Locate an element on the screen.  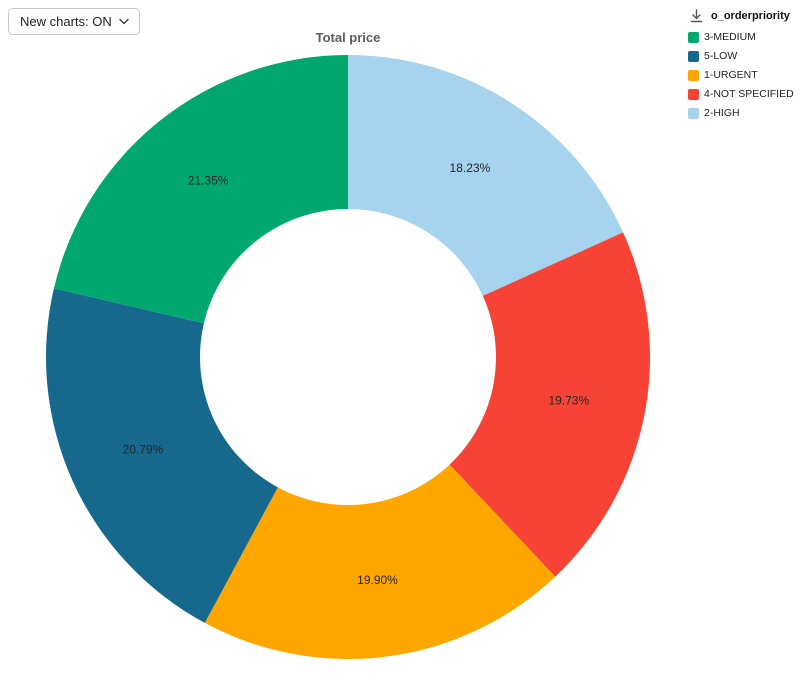
legend-item-5-low: 5-LOW is located at coordinates (743, 56).